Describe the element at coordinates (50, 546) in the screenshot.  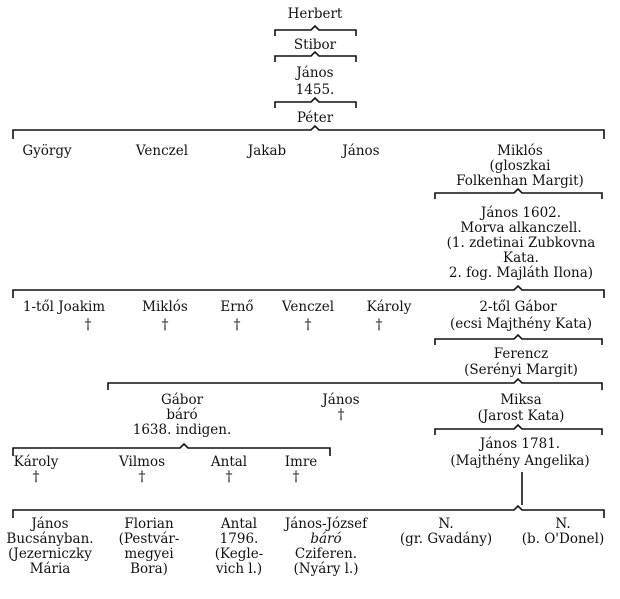
I see `name-janos-bucsanyban: János Bucsányban. (Jezerniczky Mária` at that location.